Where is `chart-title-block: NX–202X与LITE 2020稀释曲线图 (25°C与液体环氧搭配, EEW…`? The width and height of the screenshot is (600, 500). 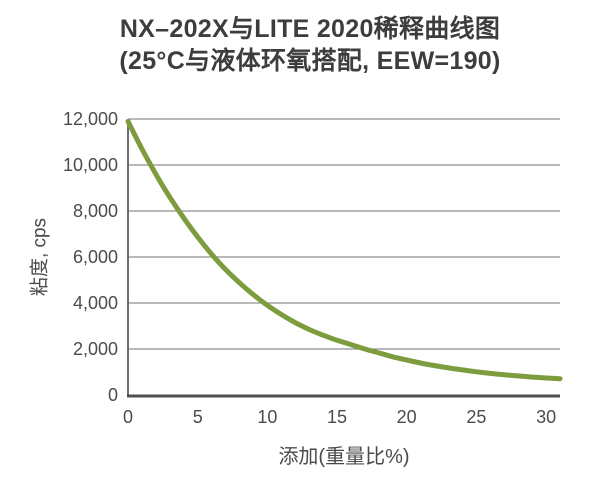 chart-title-block: NX–202X与LITE 2020稀释曲线图 (25°C与液体环氧搭配, EEW… is located at coordinates (305, 45).